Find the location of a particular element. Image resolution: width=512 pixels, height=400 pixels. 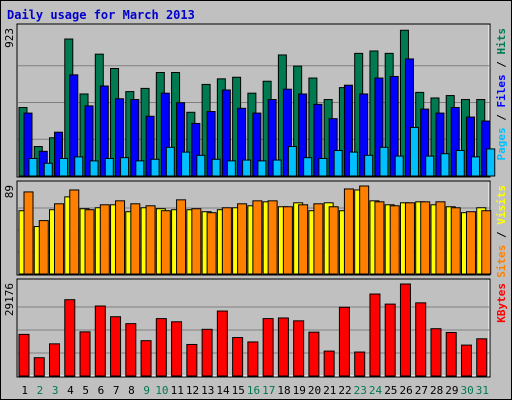

x-tick-label: 10 is located at coordinates (161, 390).